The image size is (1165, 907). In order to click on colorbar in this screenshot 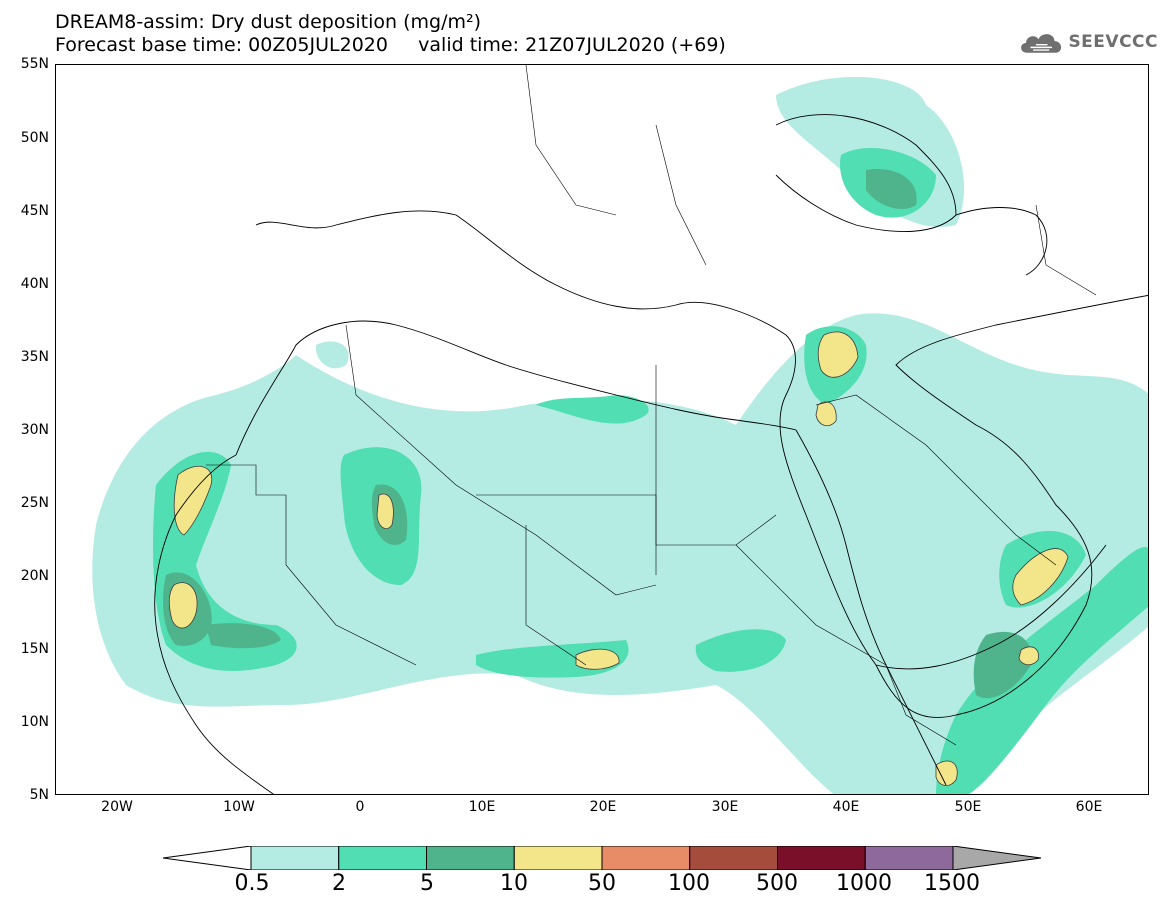, I will do `click(602, 858)`.